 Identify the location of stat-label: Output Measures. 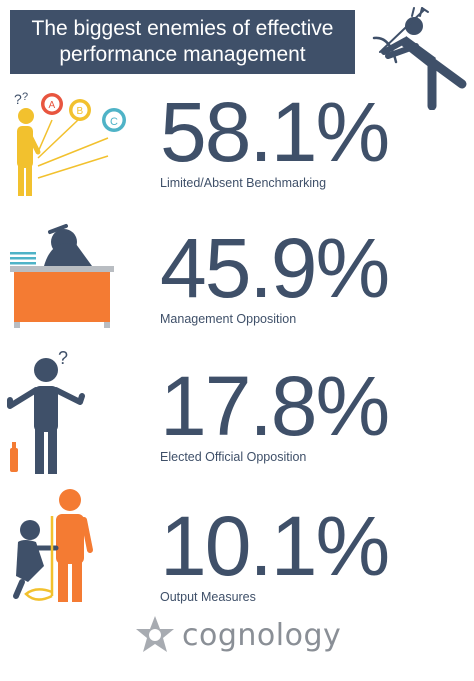
(208, 597).